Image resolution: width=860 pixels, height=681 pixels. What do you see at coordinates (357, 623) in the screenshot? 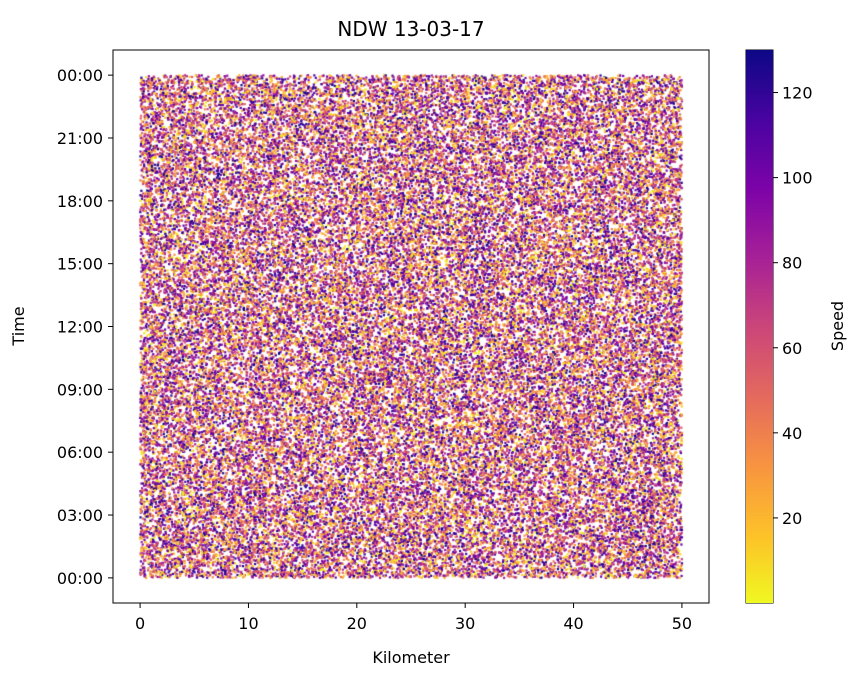
I see `x-tick-label: 20` at bounding box center [357, 623].